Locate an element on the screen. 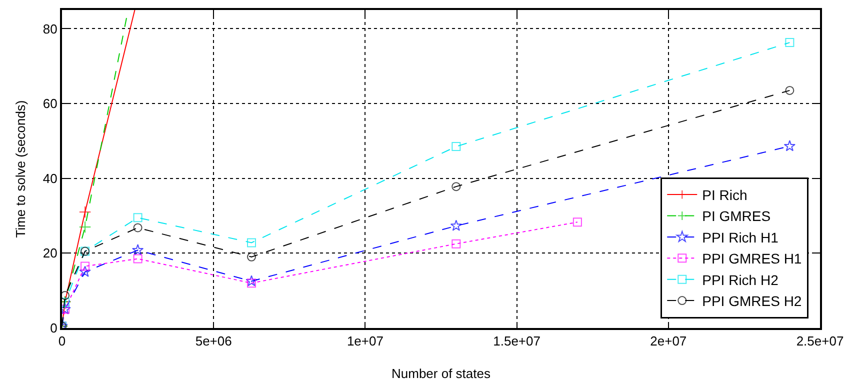 Image resolution: width=852 pixels, height=384 pixels. legend-label: PPI Rich H2 is located at coordinates (740, 280).